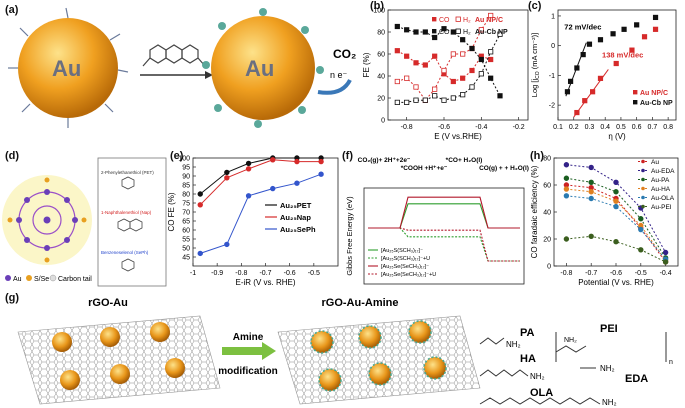 This screenshot has height=408, width=685. I want to click on rgo-sheet-left, so click(119, 360).